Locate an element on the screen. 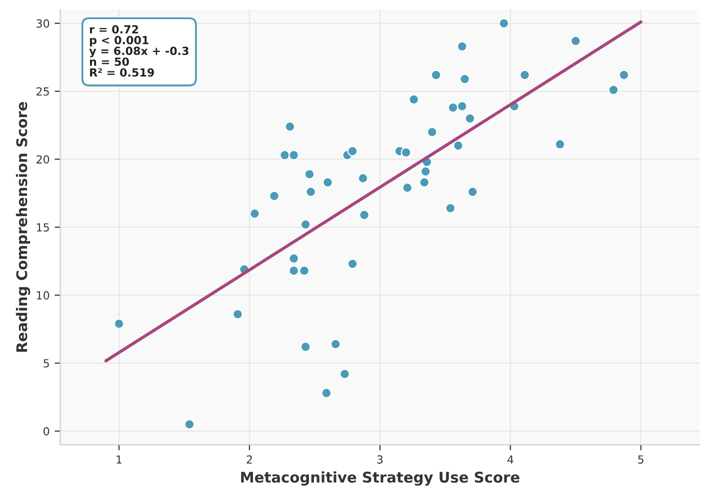 The width and height of the screenshot is (701, 486). x-tick-label: 2 is located at coordinates (249, 459).